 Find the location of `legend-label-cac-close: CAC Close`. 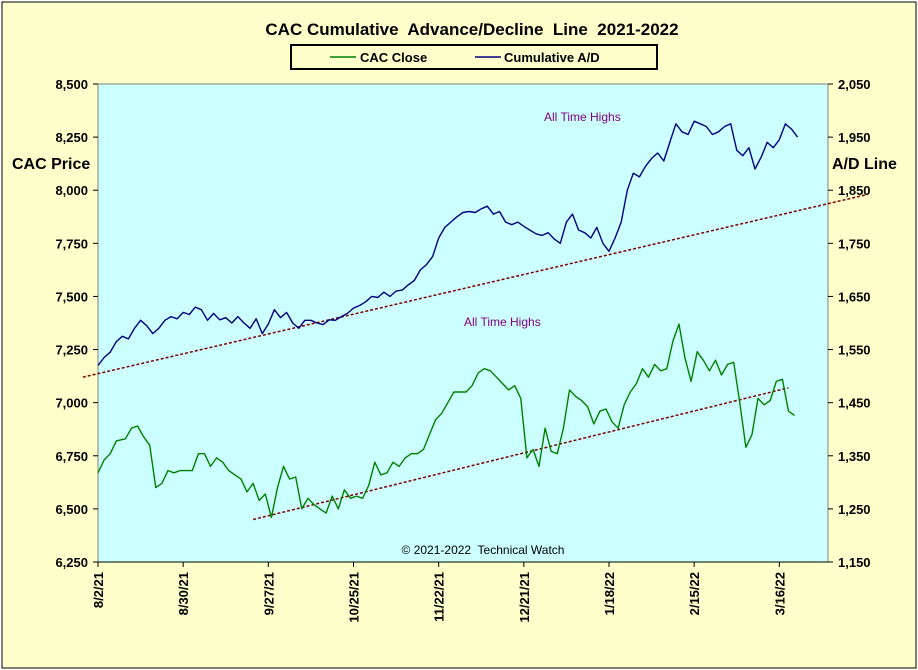

legend-label-cac-close: CAC Close is located at coordinates (393, 57).